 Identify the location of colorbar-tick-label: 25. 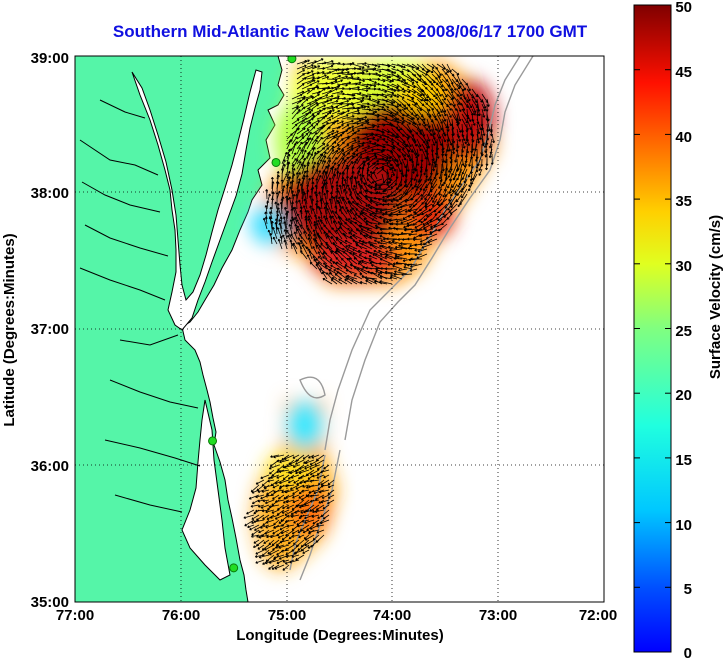
(683, 331).